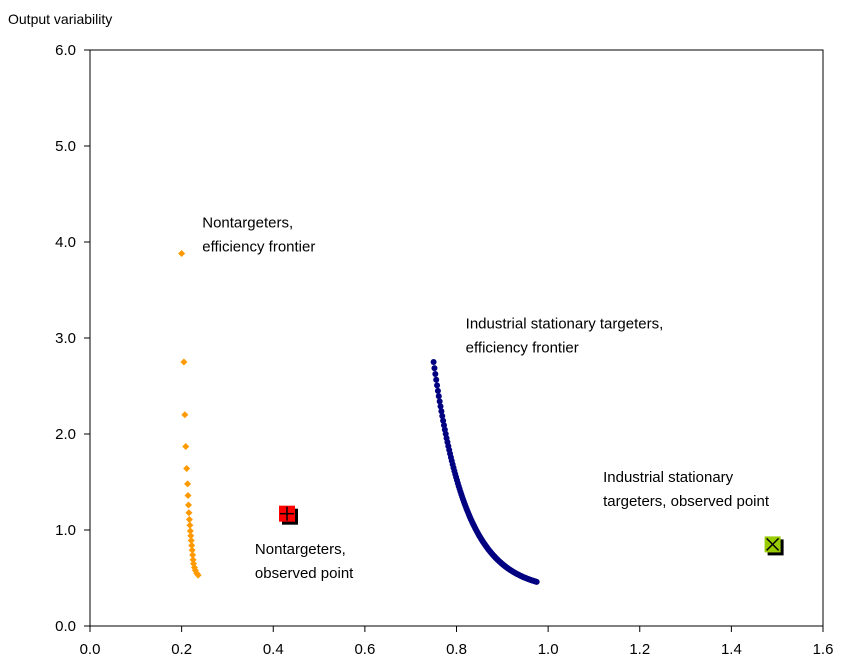  What do you see at coordinates (731, 649) in the screenshot?
I see `x-tick-label: 1.4` at bounding box center [731, 649].